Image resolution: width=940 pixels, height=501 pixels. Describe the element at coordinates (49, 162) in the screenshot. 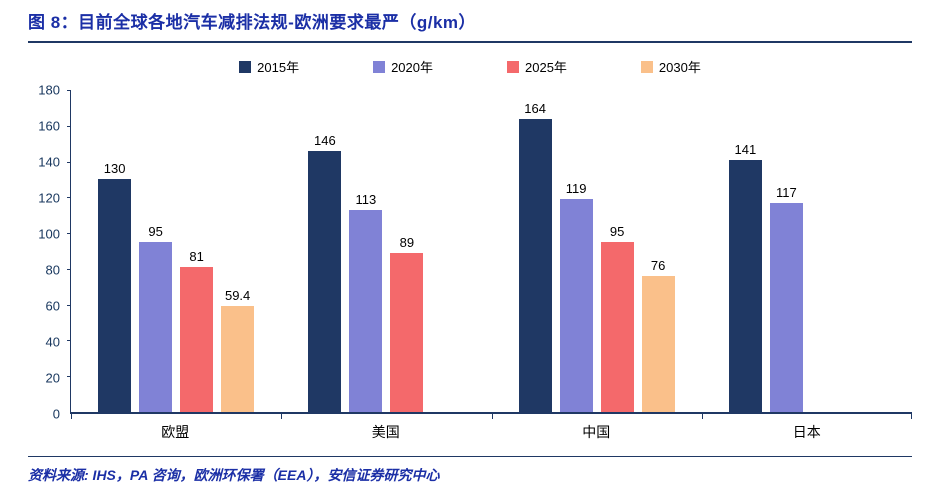

I see `y-tick-label: 140` at that location.